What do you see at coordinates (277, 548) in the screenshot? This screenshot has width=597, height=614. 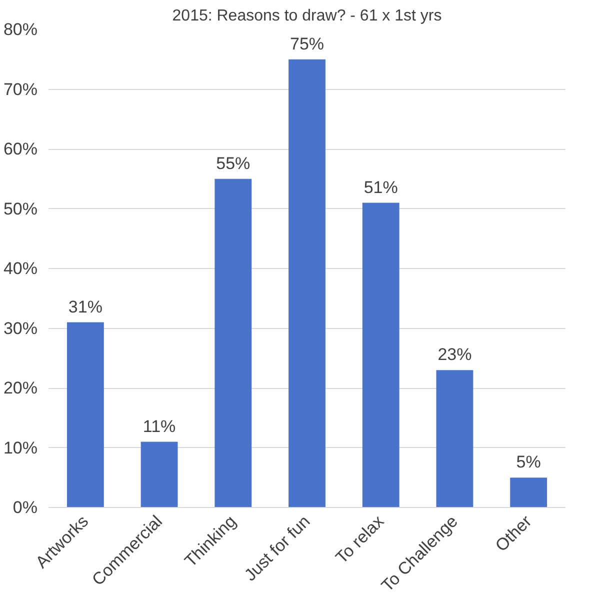 I see `x-tick-label: Just for fun` at bounding box center [277, 548].